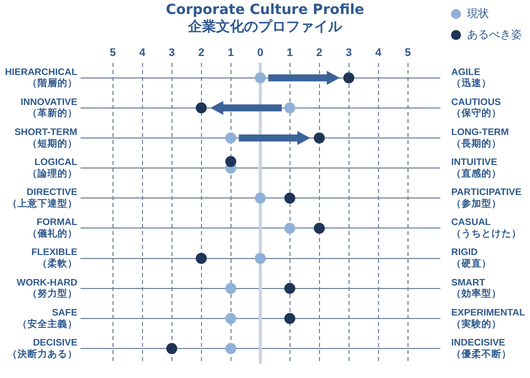 The width and height of the screenshot is (530, 378). What do you see at coordinates (42, 348) in the screenshot?
I see `y-tick-label: DECISIVE （決断力ある）` at bounding box center [42, 348].